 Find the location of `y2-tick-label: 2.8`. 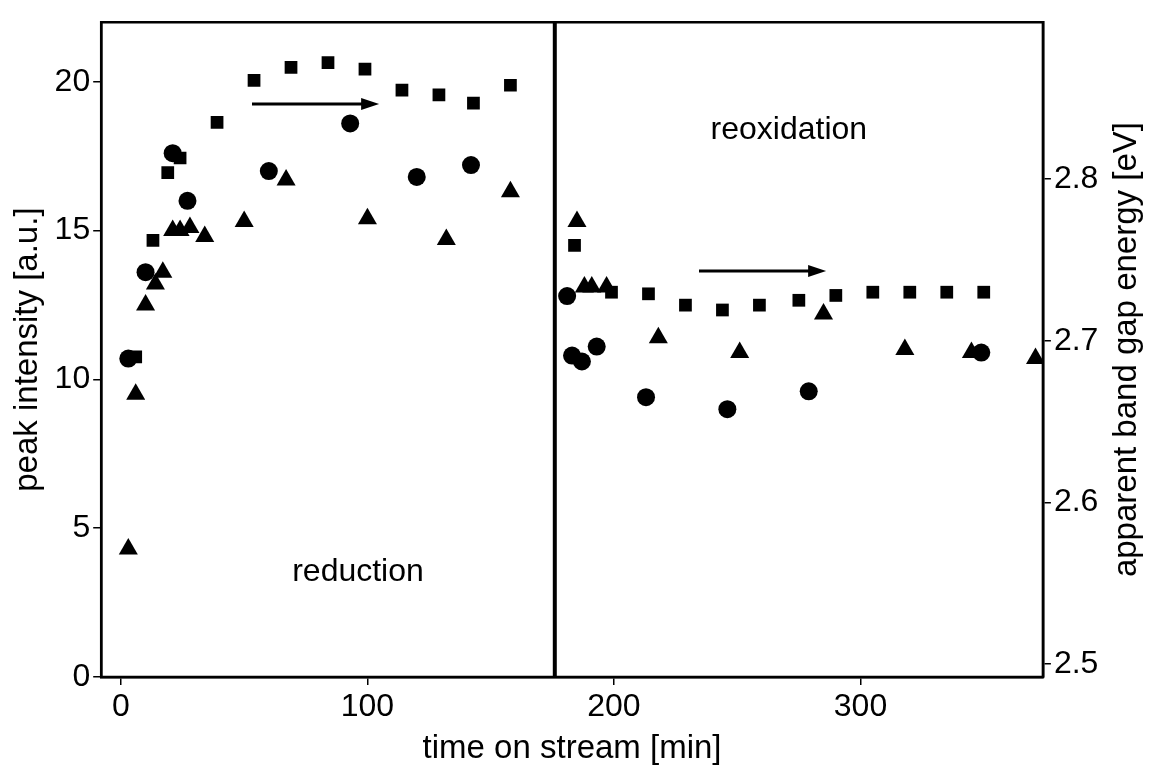

y2-tick-label: 2.8 is located at coordinates (1076, 176).